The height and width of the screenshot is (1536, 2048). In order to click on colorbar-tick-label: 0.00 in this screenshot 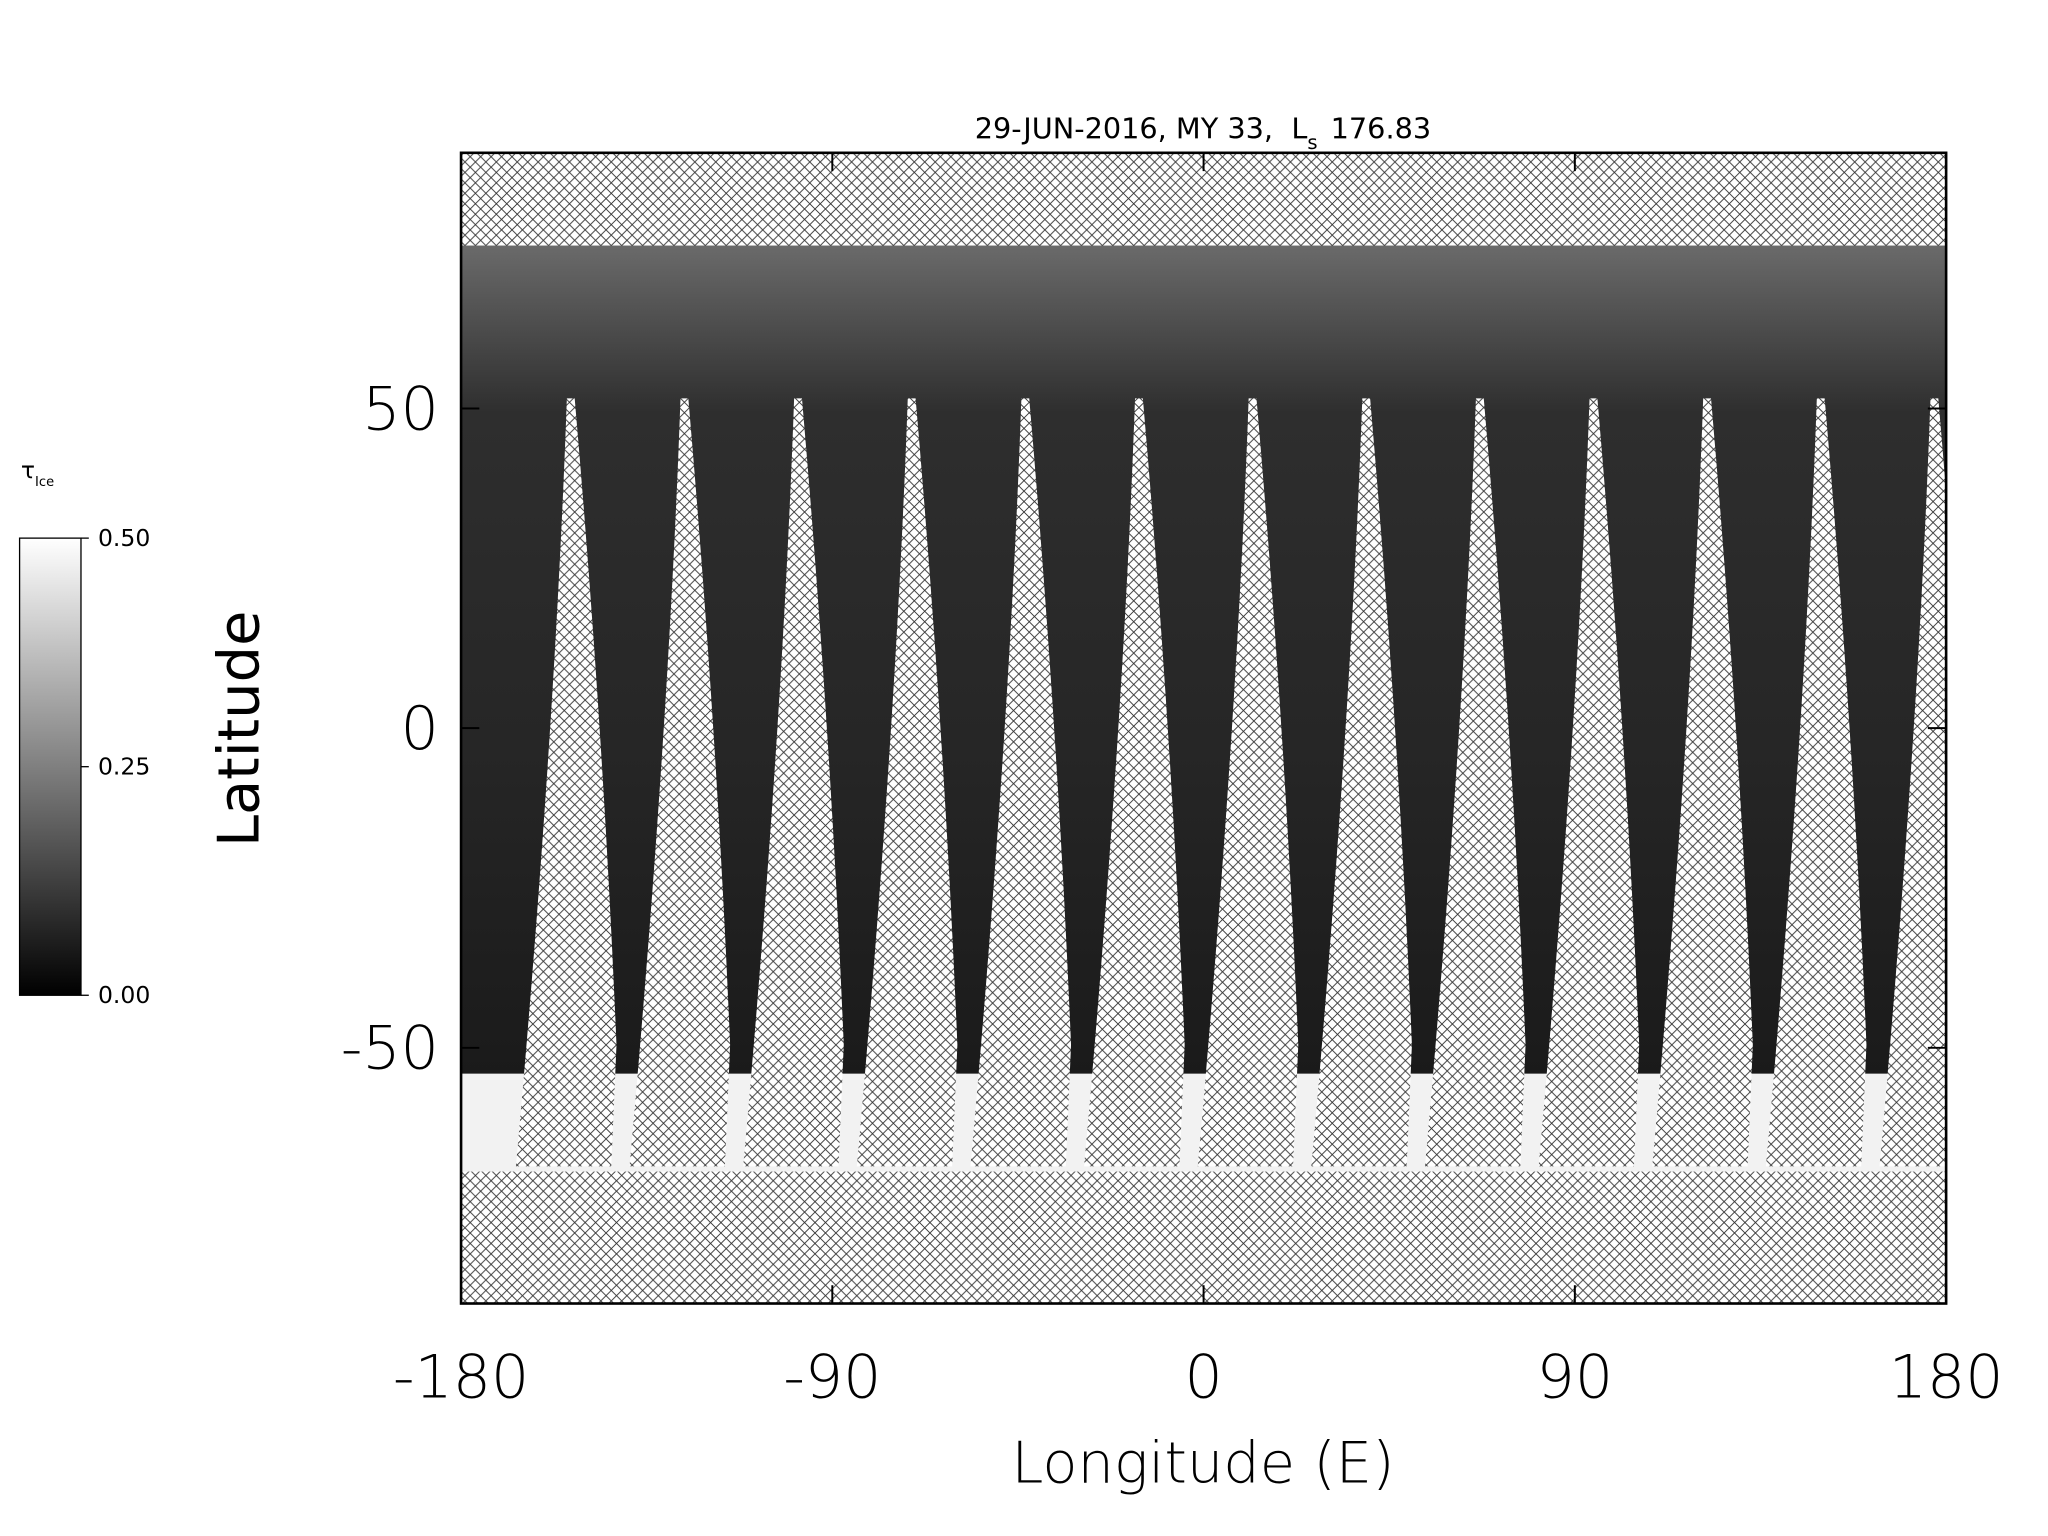, I will do `click(124, 995)`.